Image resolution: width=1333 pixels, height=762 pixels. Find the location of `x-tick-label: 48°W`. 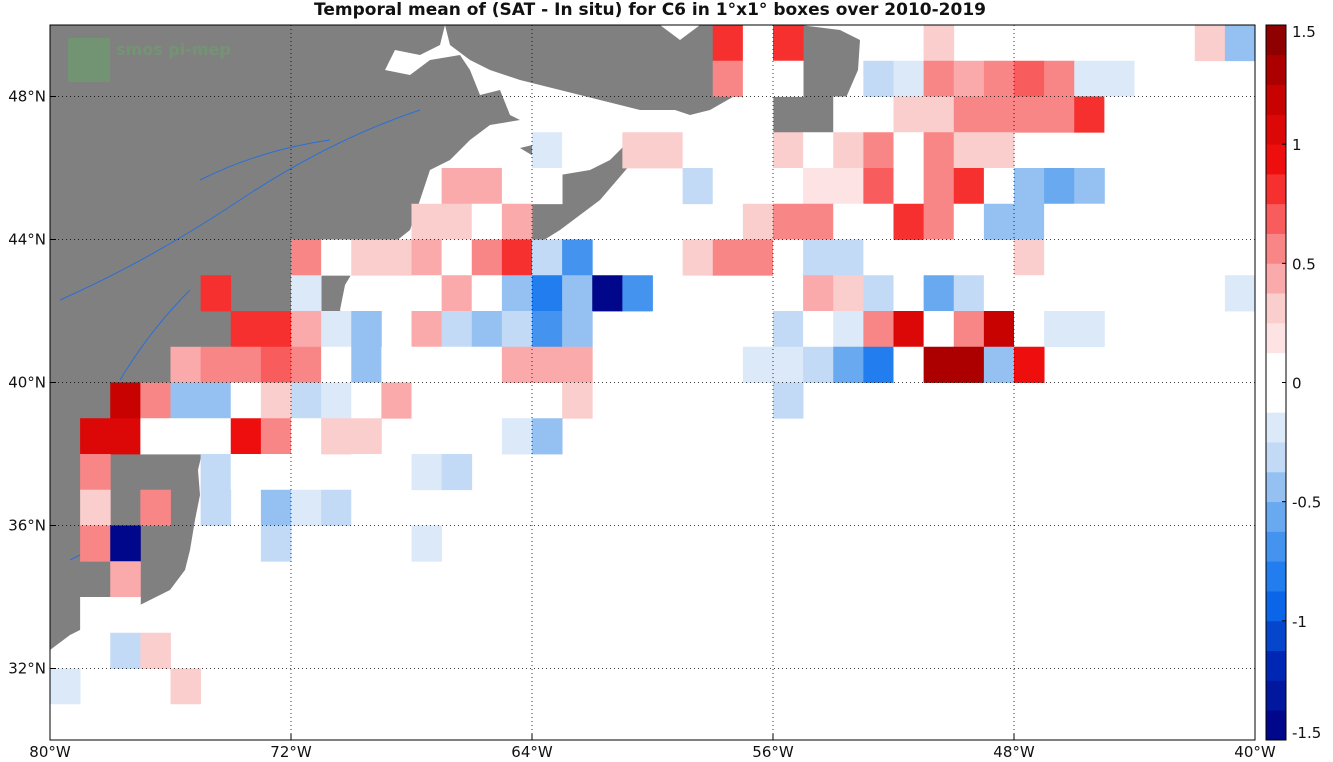

x-tick-label: 48°W is located at coordinates (1014, 752).